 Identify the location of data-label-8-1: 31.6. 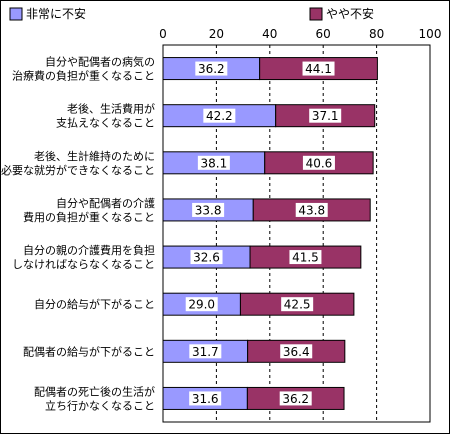
(205, 399).